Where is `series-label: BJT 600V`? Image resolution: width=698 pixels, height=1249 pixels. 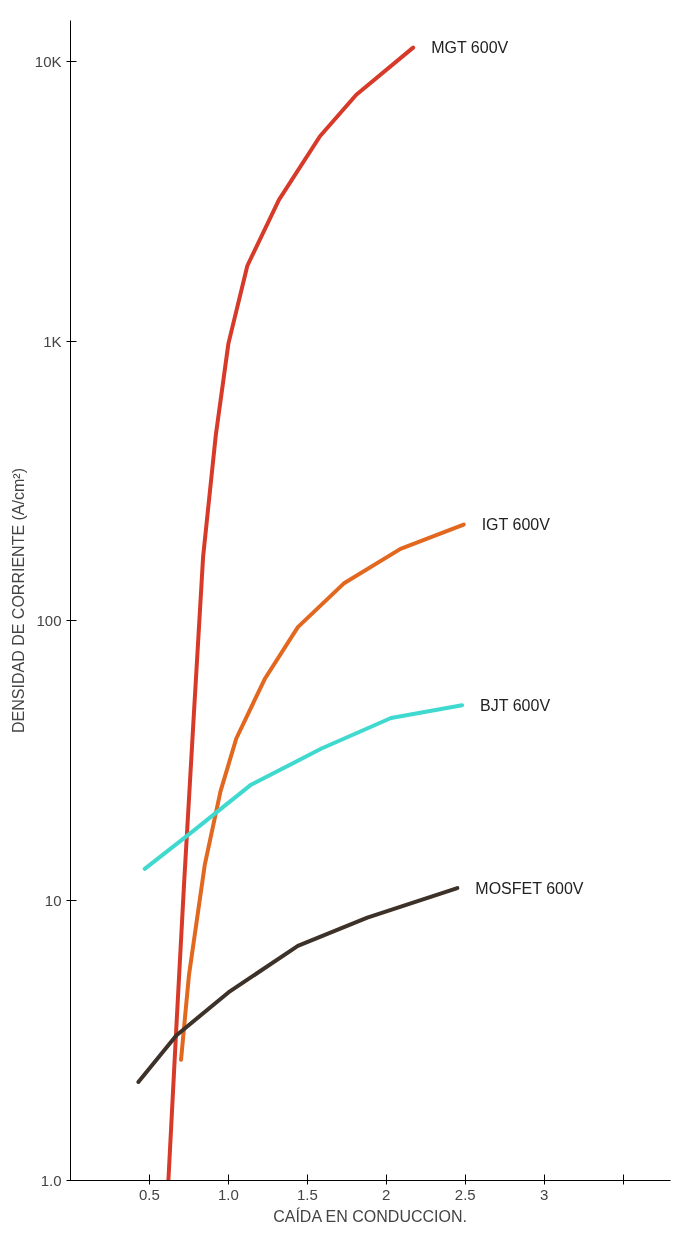
series-label: BJT 600V is located at coordinates (515, 705).